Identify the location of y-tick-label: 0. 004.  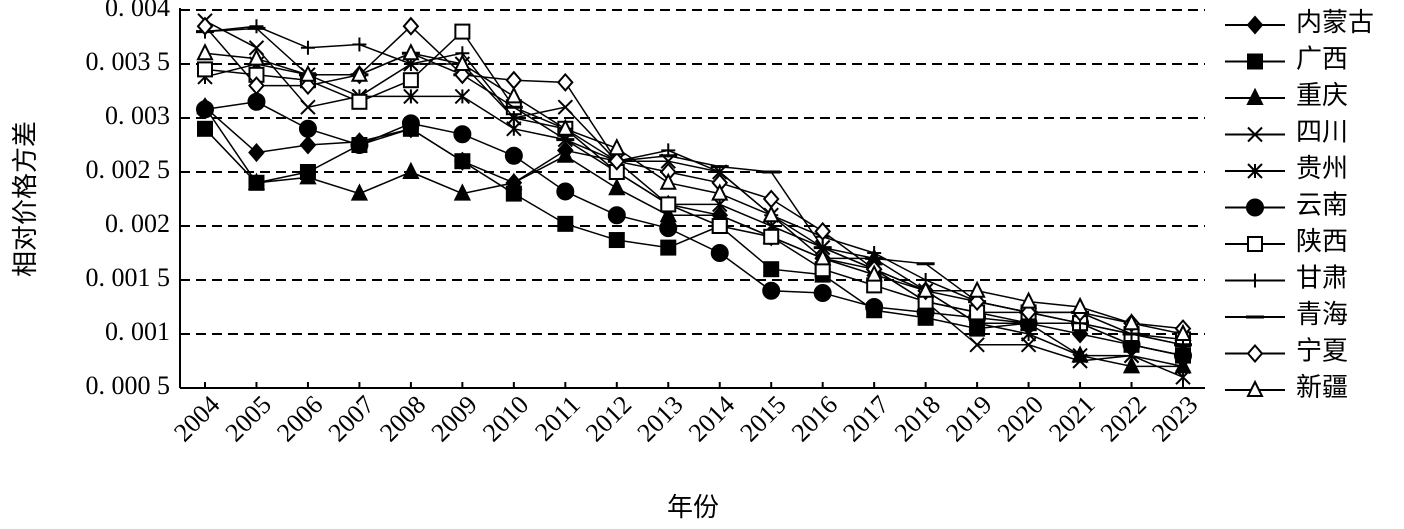
(137, 11).